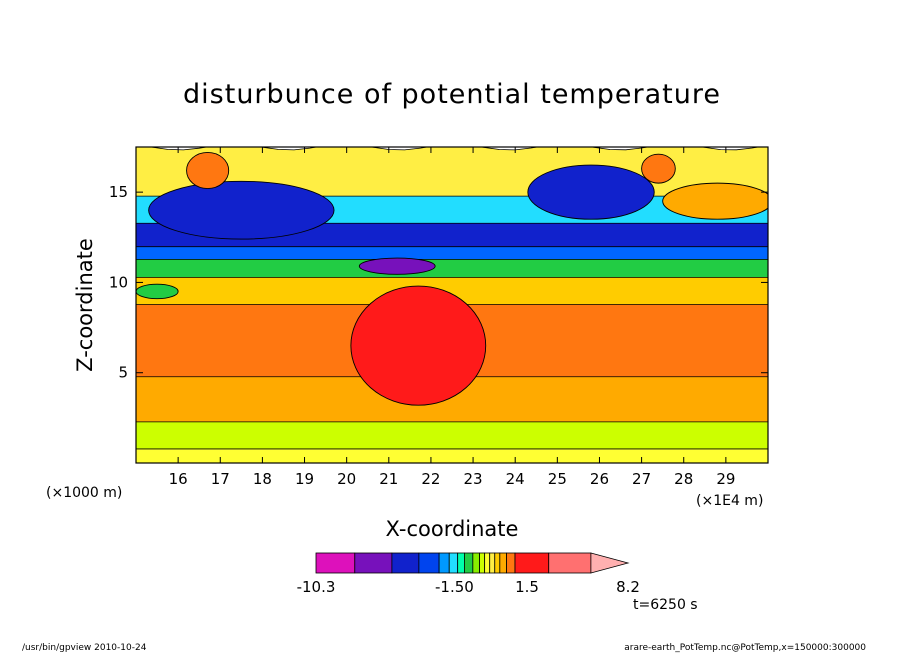 Image resolution: width=904 pixels, height=654 pixels. I want to click on x-tick-label-20: 20, so click(346, 479).